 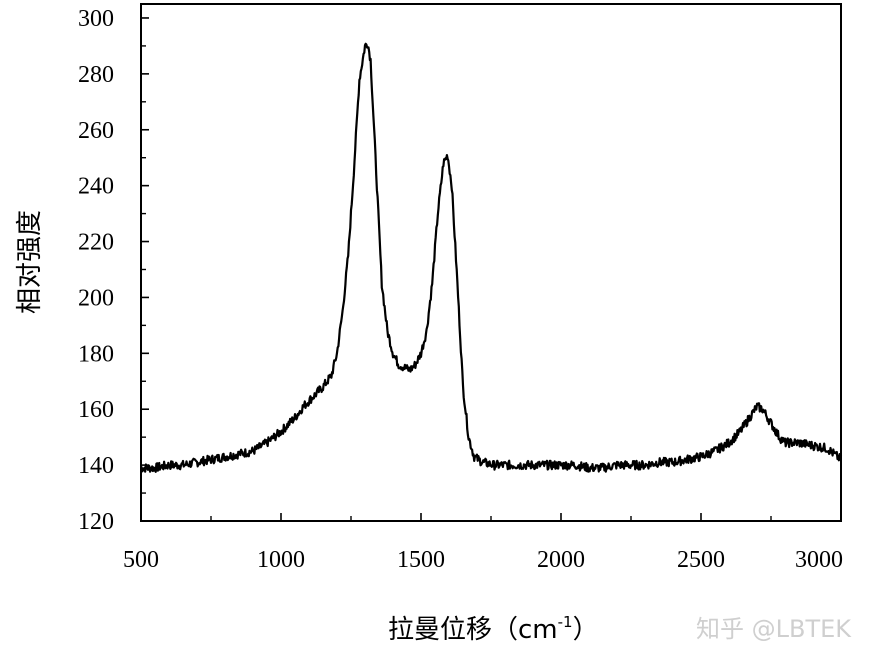 I want to click on y-tick-label: 280, so click(x=96, y=75).